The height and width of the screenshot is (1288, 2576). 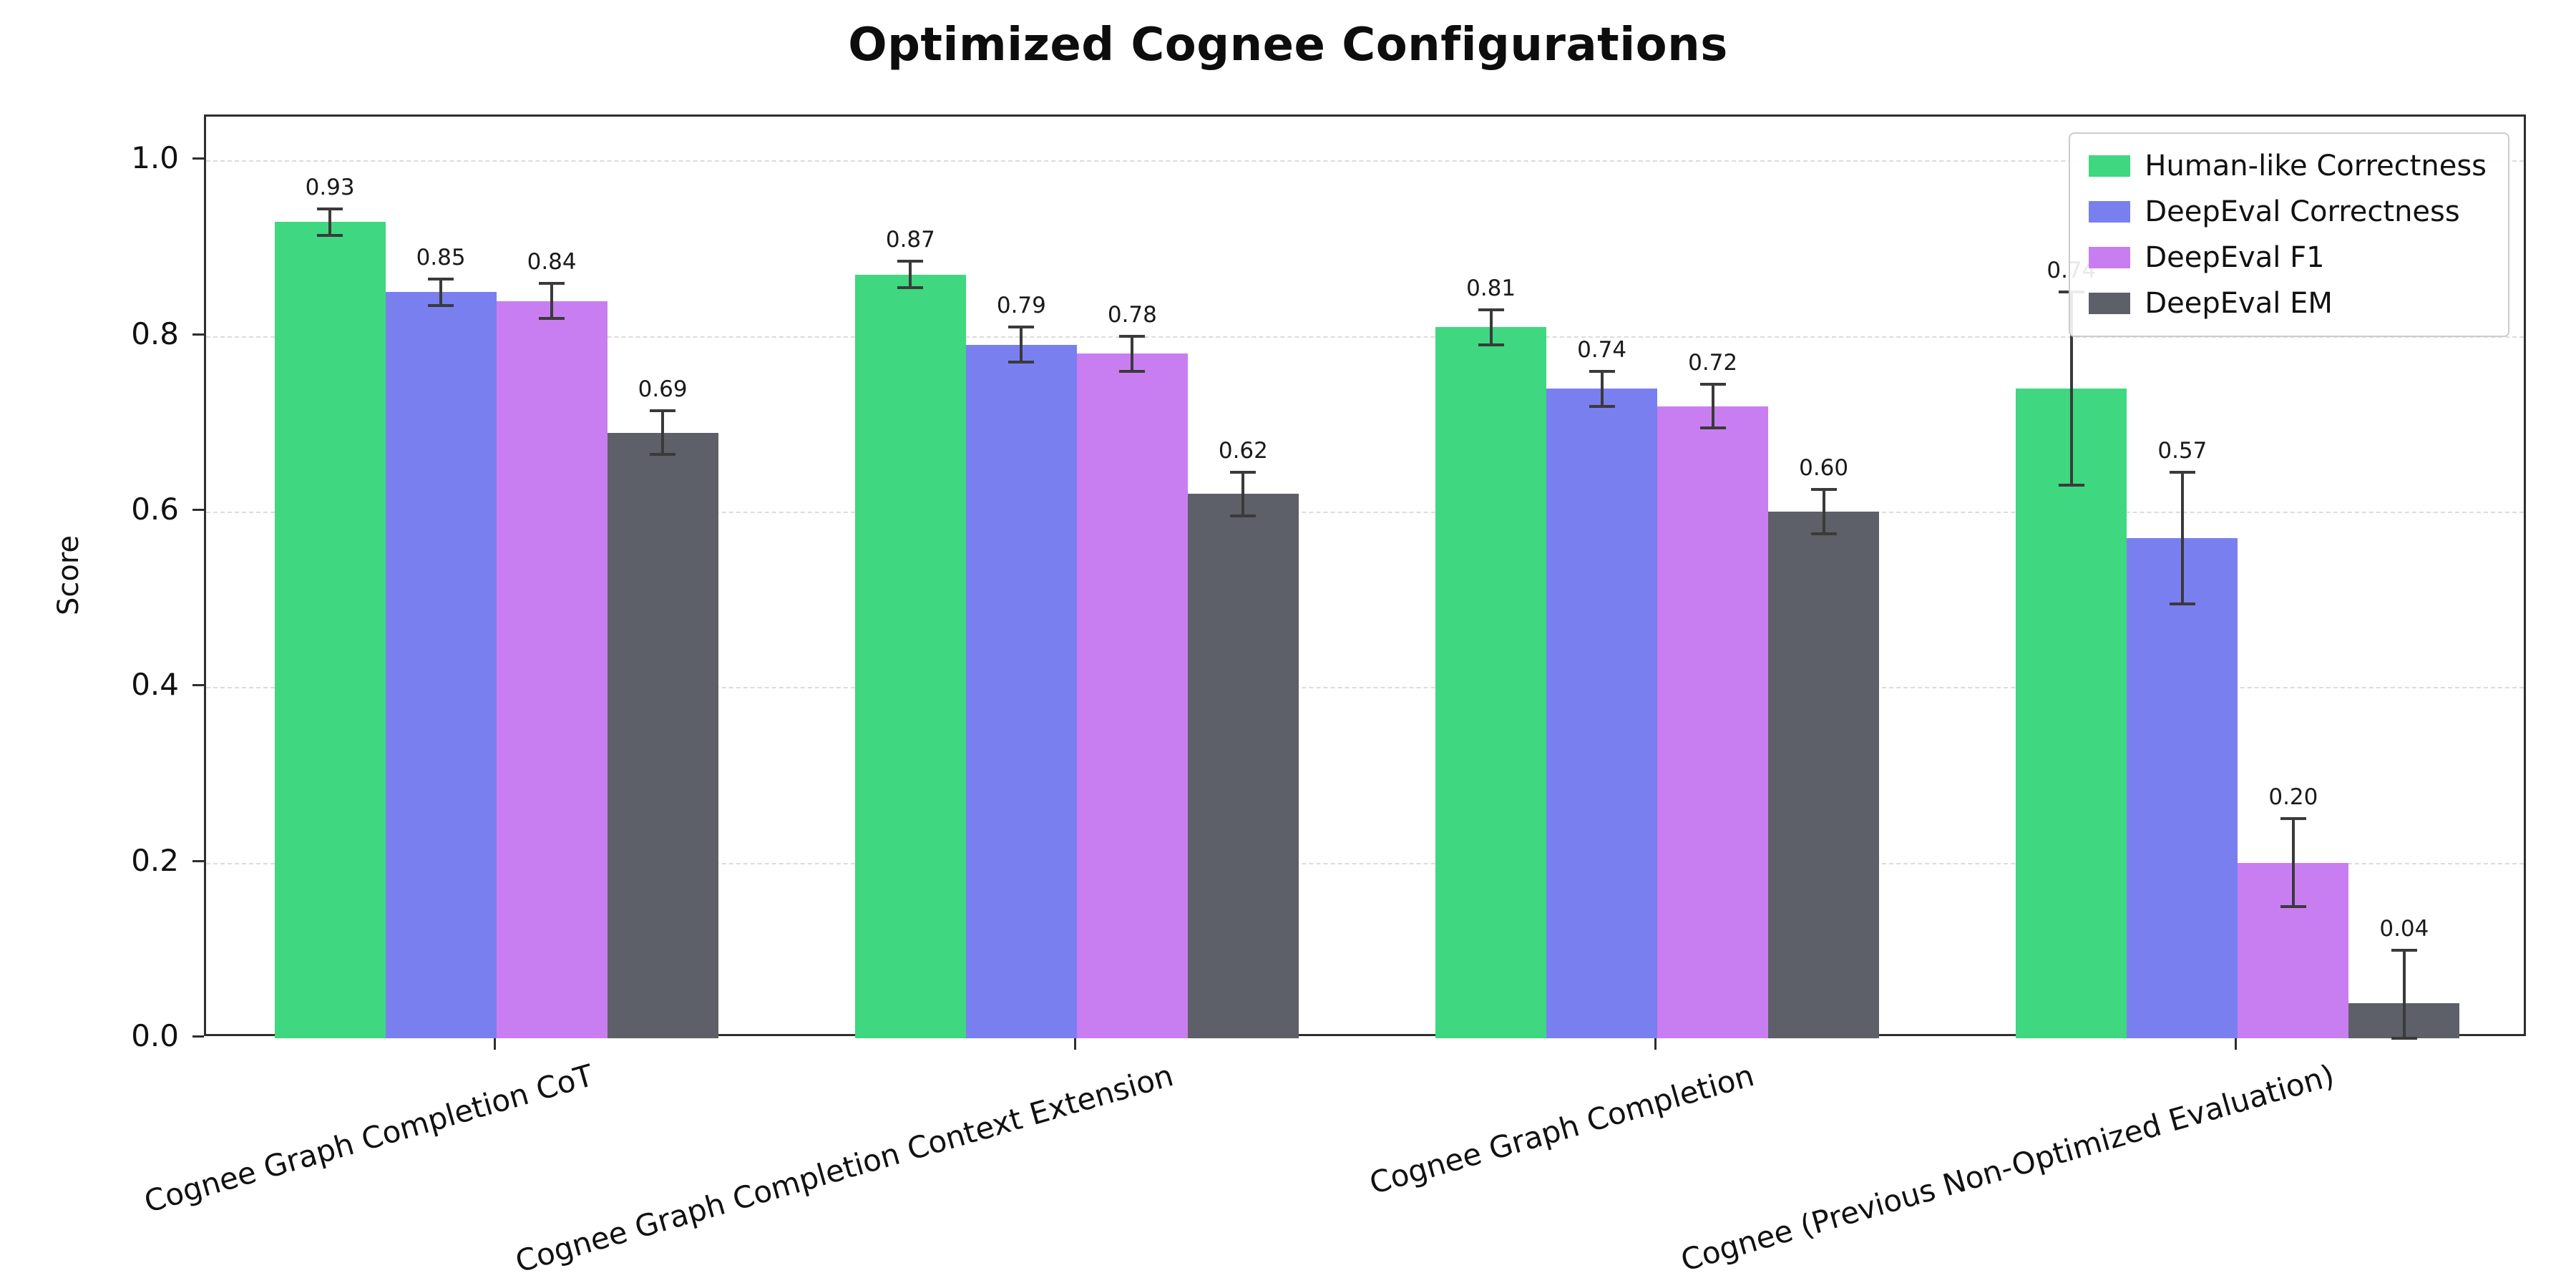 I want to click on bar-value-label: 0.74, so click(x=1602, y=349).